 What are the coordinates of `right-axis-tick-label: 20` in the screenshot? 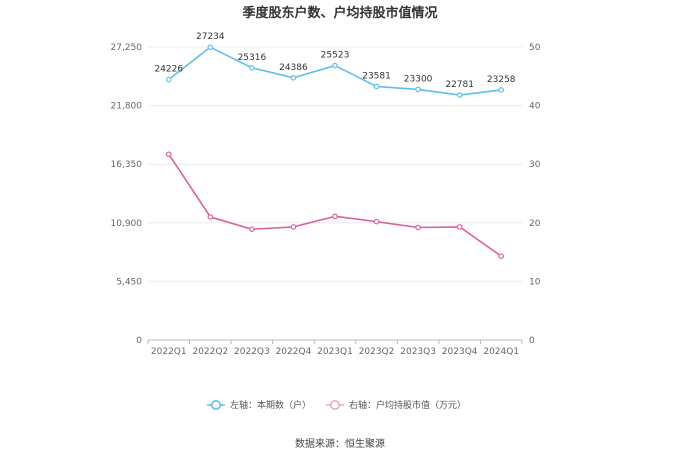 It's located at (535, 224).